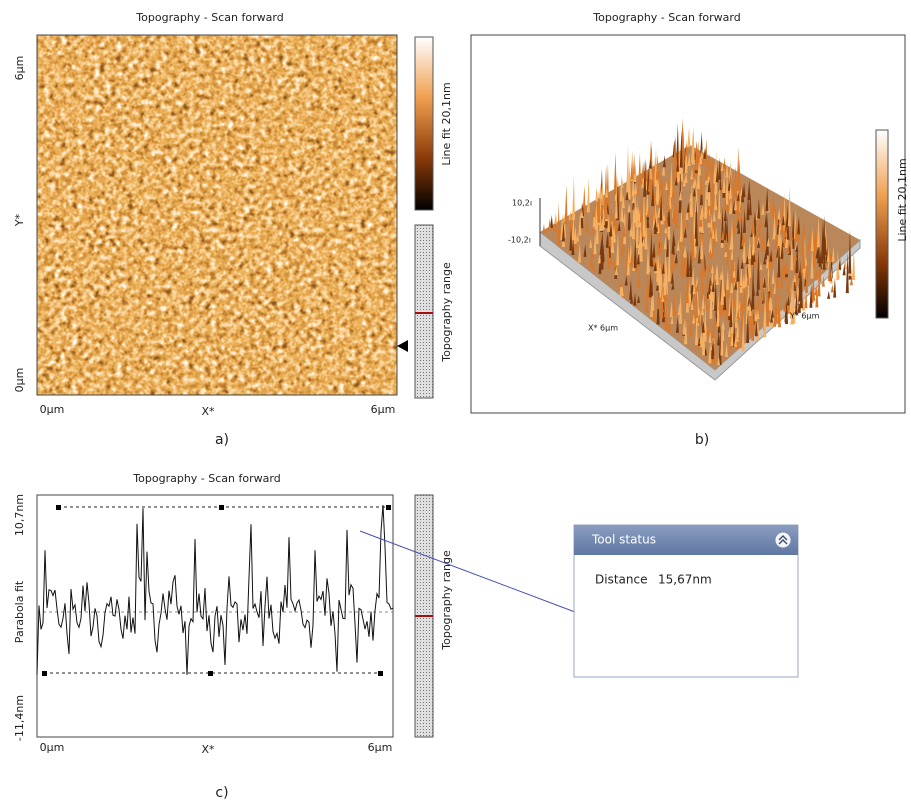  What do you see at coordinates (19, 220) in the screenshot?
I see `y-axis-label: Y*` at bounding box center [19, 220].